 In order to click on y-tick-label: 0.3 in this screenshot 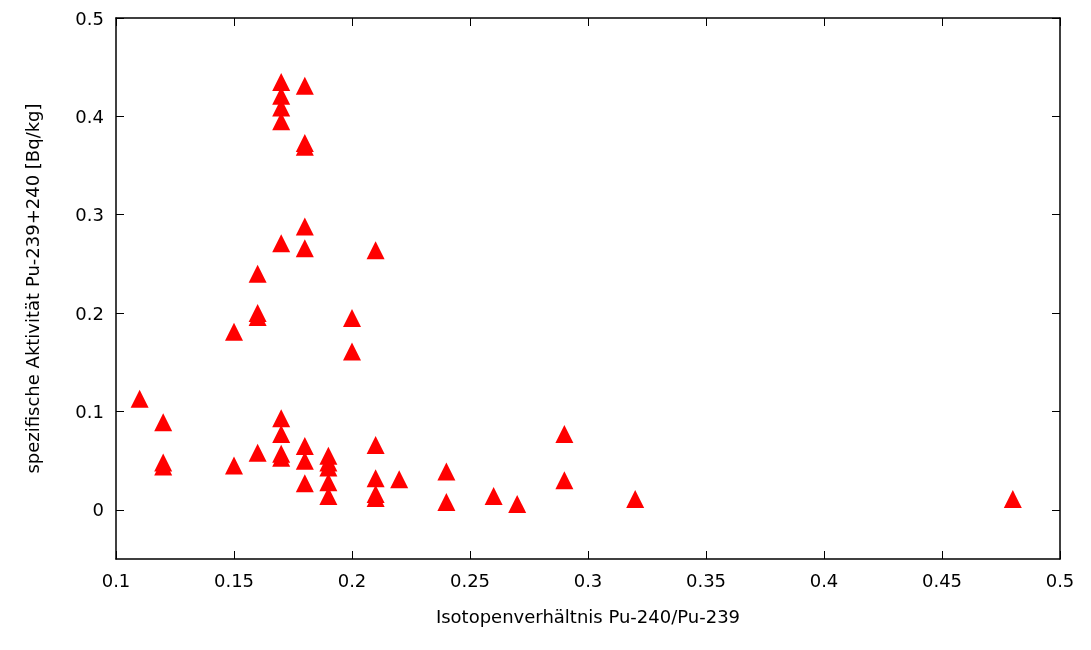, I will do `click(89, 215)`.